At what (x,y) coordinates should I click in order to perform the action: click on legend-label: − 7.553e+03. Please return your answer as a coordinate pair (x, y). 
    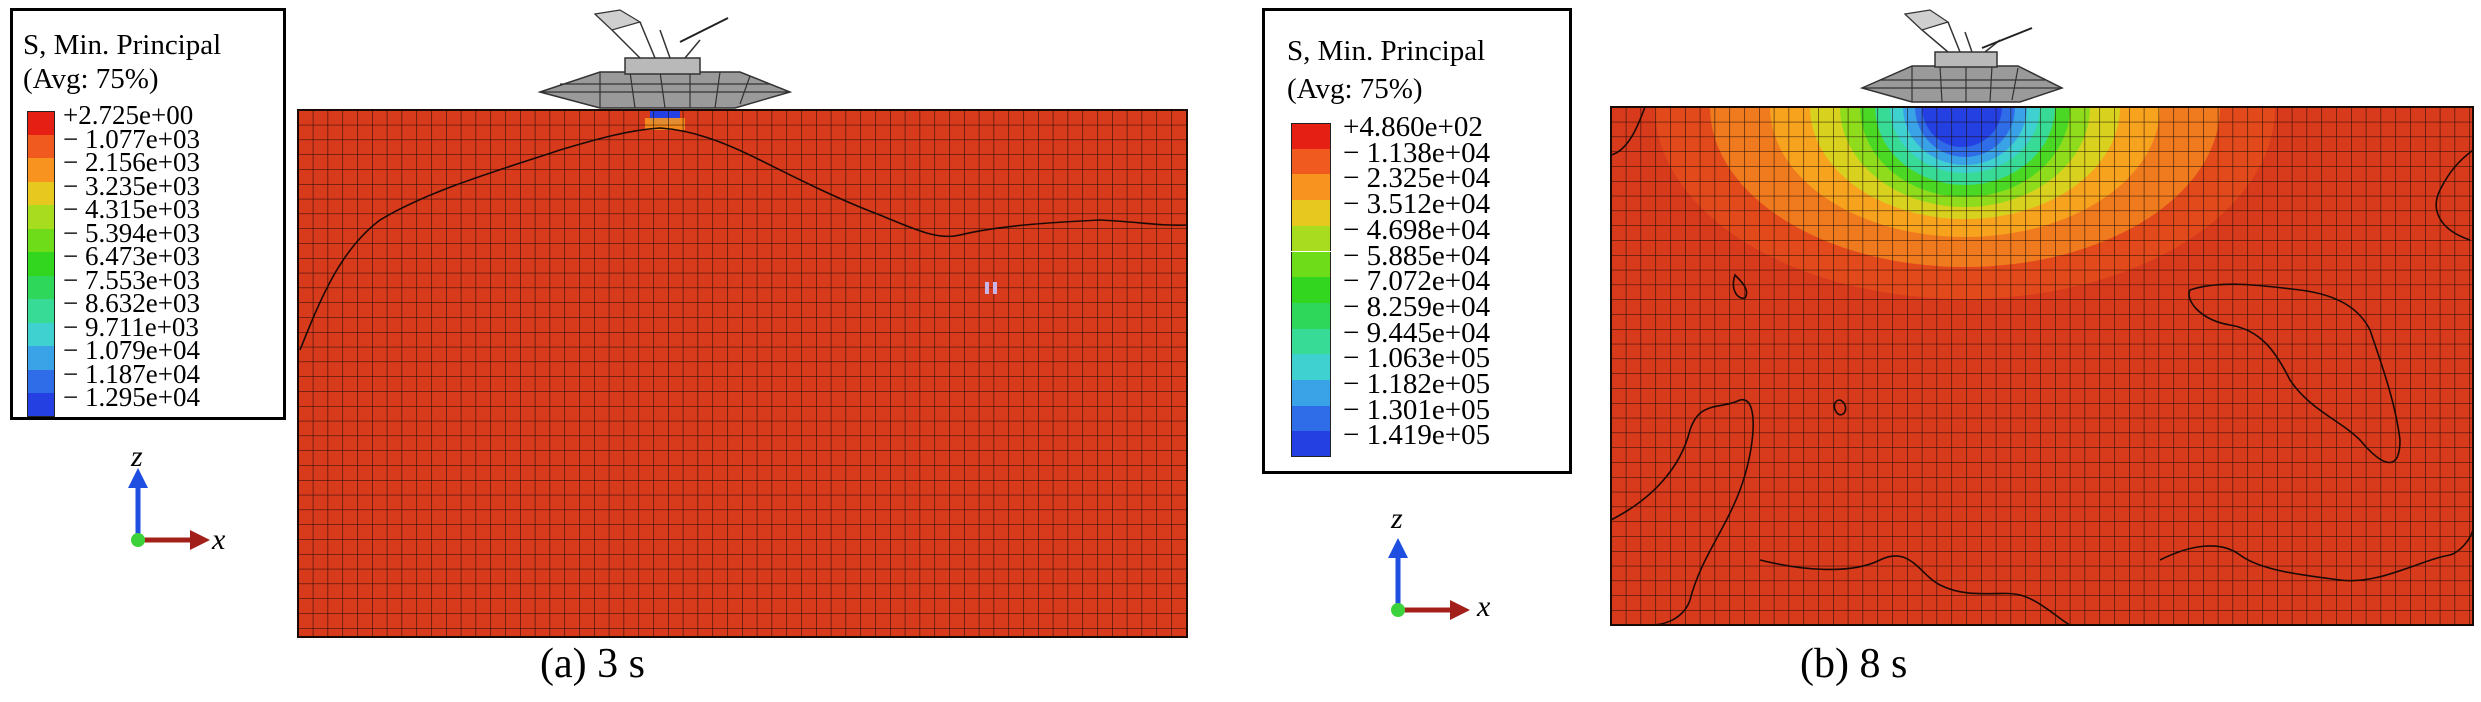
    Looking at the image, I should click on (131, 279).